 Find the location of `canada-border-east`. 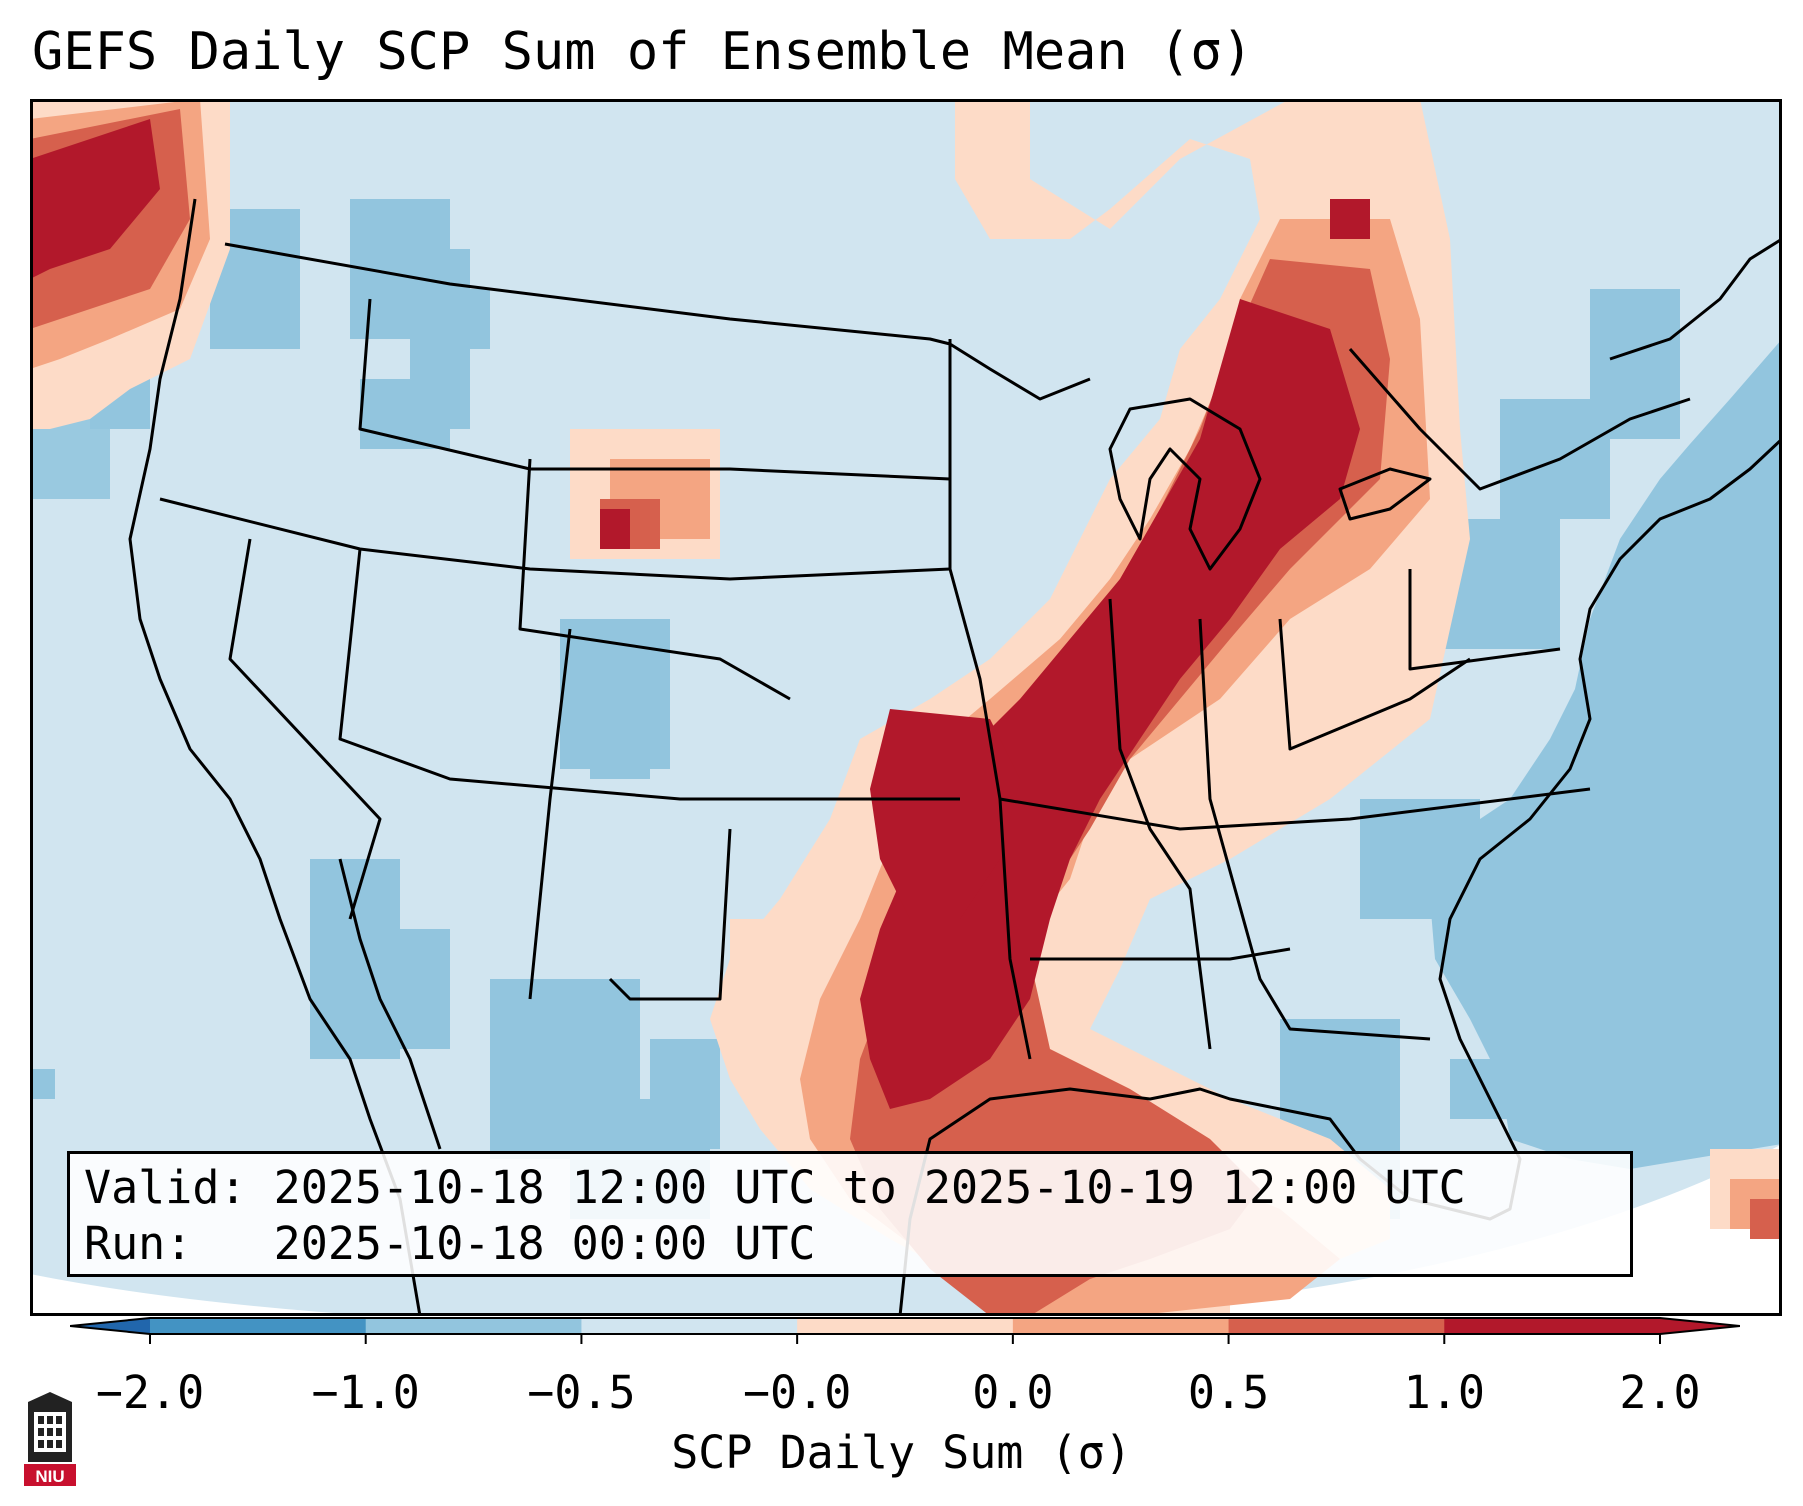

canada-border-east is located at coordinates (1519, 419).